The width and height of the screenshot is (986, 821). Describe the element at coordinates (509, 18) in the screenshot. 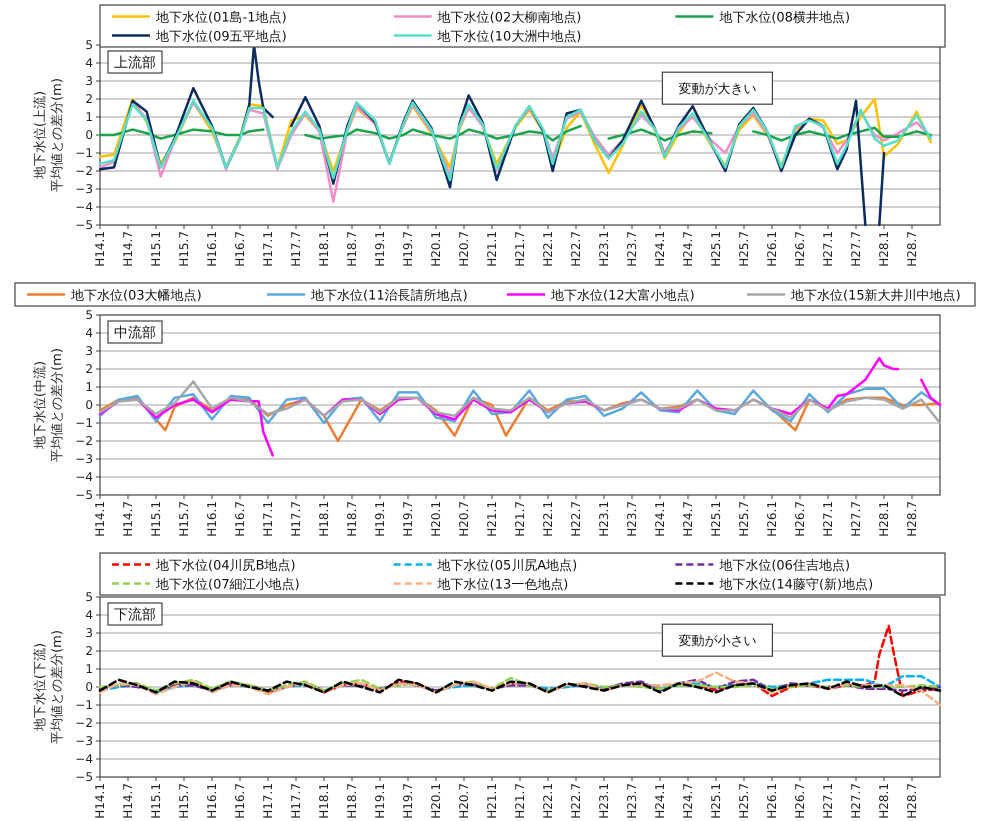

I see `legend-label: 地下水位(02大柳南地点)` at that location.